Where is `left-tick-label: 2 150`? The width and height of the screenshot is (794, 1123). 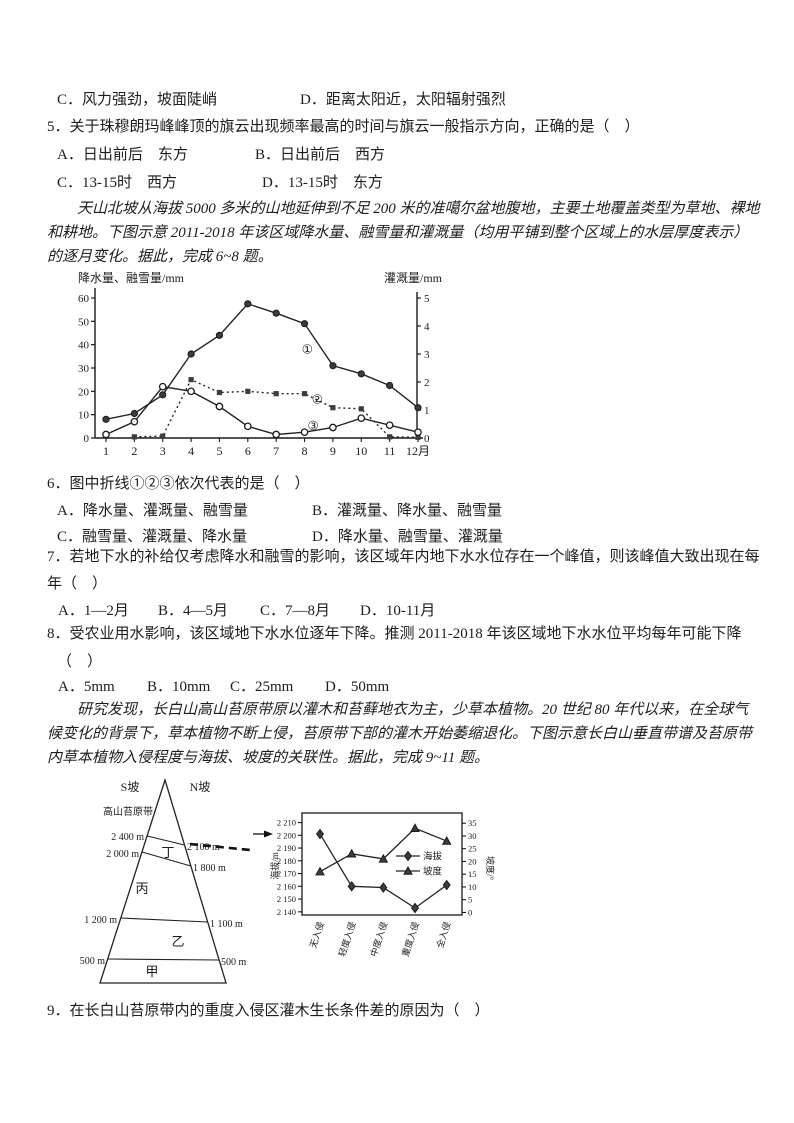 left-tick-label: 2 150 is located at coordinates (286, 899).